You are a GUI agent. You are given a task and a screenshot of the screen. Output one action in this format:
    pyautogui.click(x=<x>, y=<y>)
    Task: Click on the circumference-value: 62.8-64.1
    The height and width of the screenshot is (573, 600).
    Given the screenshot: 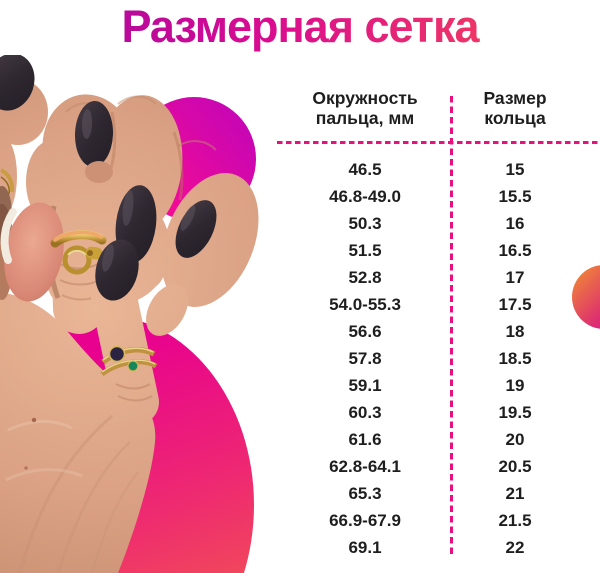 What is the action you would take?
    pyautogui.click(x=365, y=466)
    